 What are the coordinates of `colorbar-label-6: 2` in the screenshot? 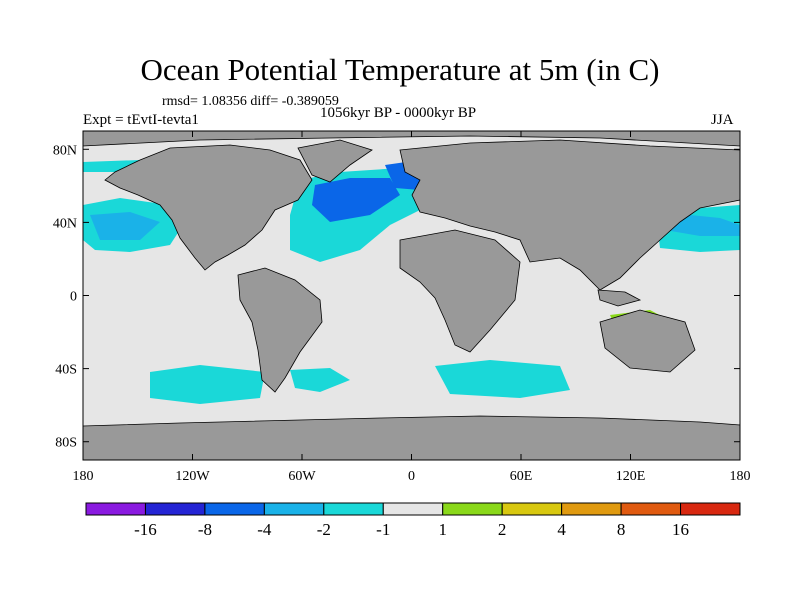 It's located at (502, 529).